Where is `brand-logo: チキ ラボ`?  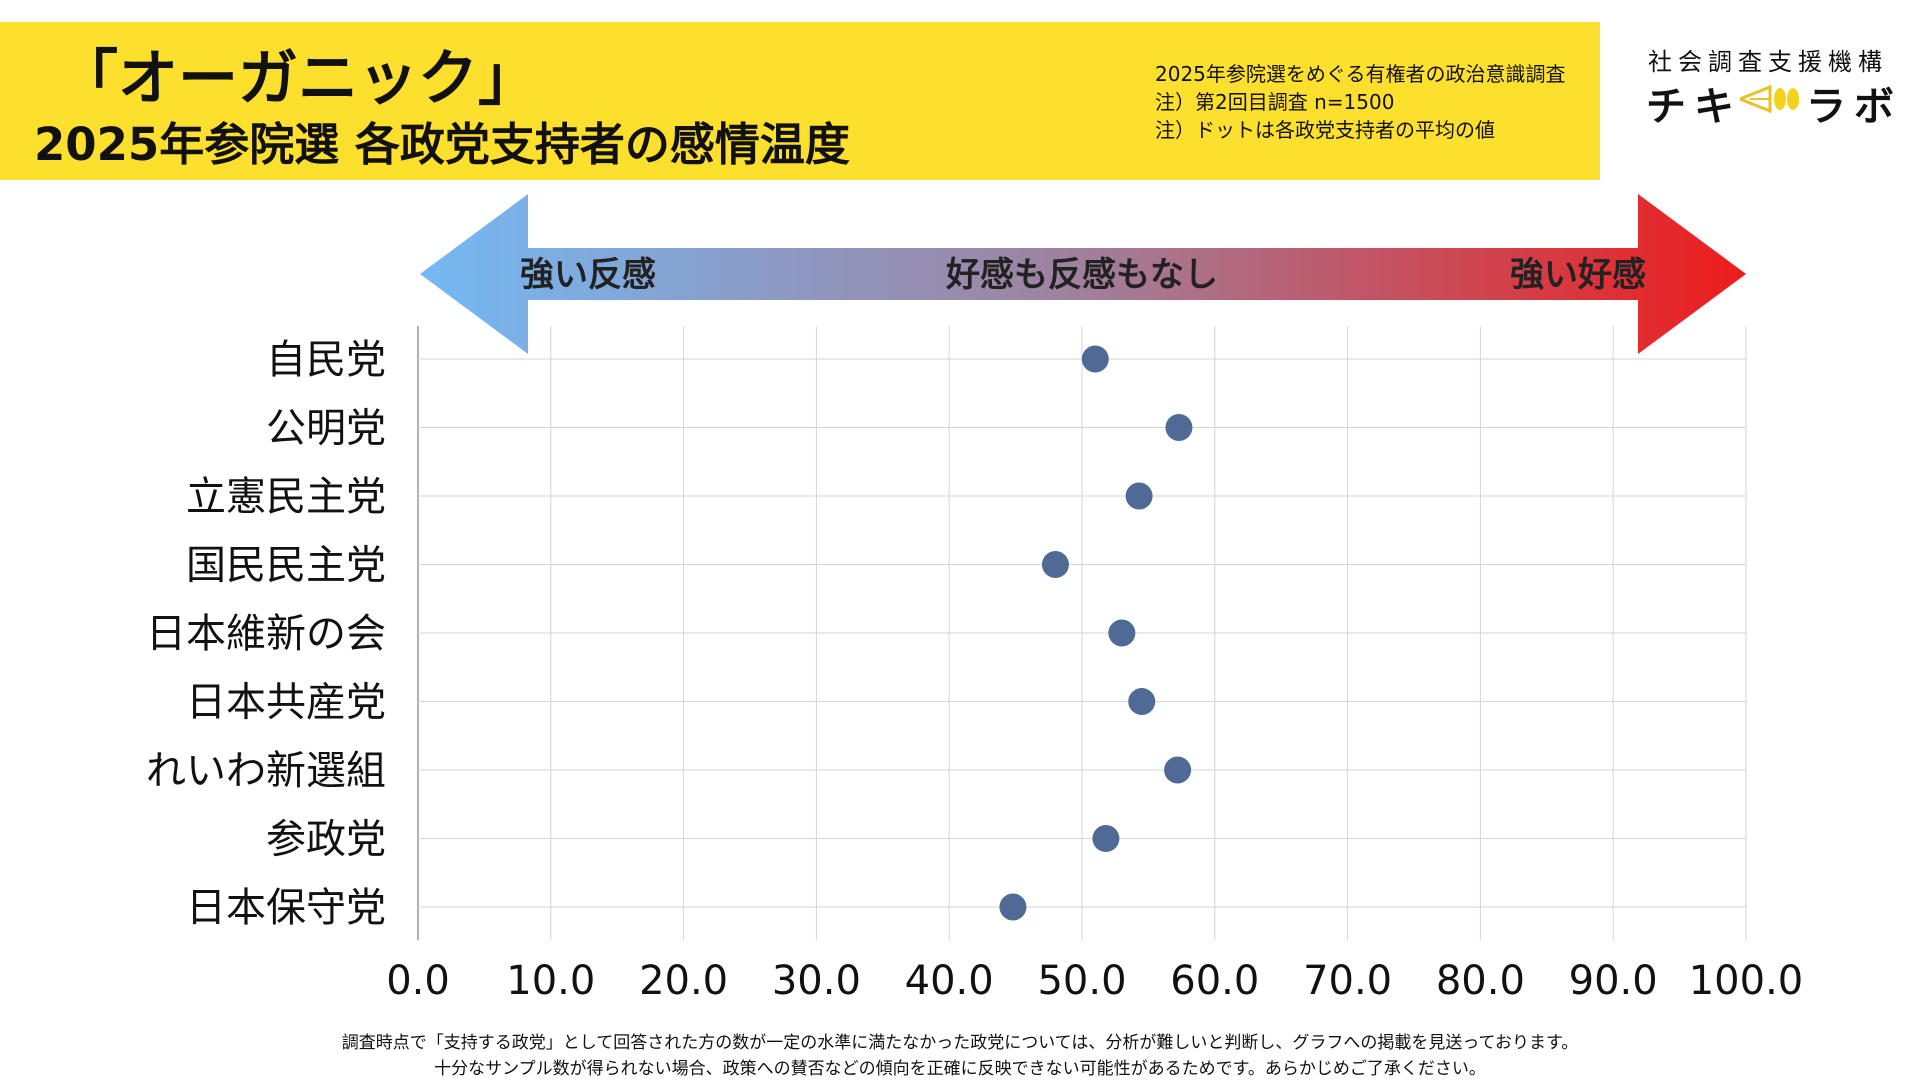
brand-logo: チキ ラボ is located at coordinates (1771, 102).